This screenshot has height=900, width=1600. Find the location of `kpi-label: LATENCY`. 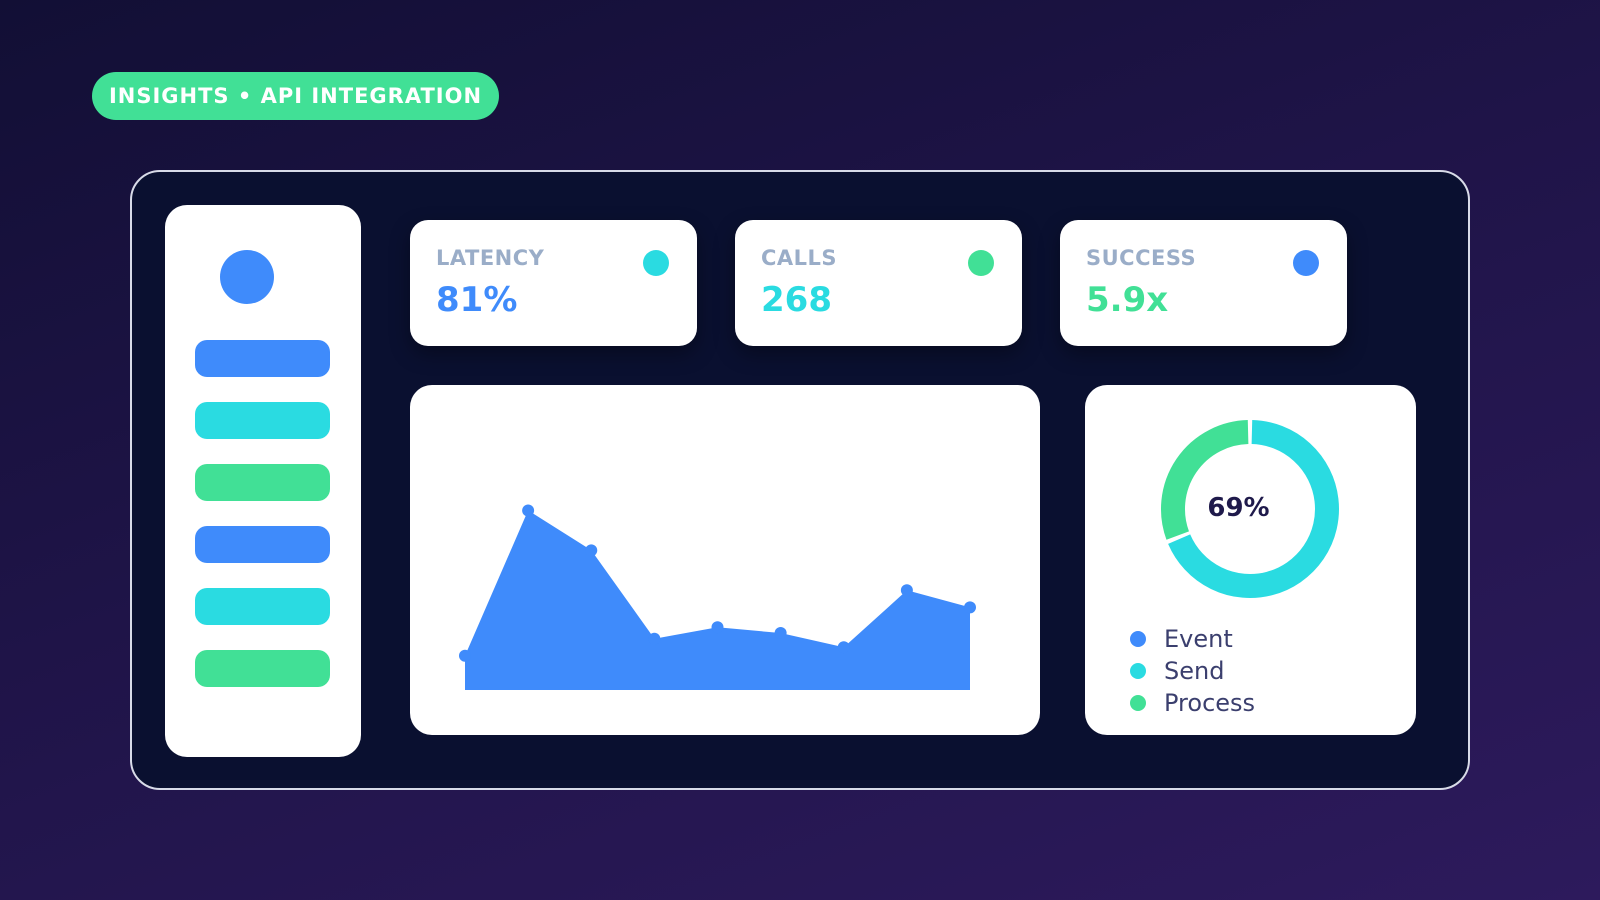

kpi-label: LATENCY is located at coordinates (490, 258).